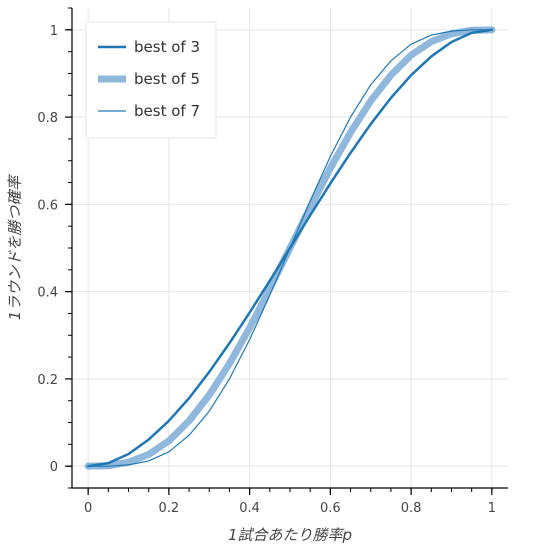 This screenshot has height=550, width=550. Describe the element at coordinates (290, 535) in the screenshot. I see `x-axis-label: 1試合あたり勝率p` at that location.